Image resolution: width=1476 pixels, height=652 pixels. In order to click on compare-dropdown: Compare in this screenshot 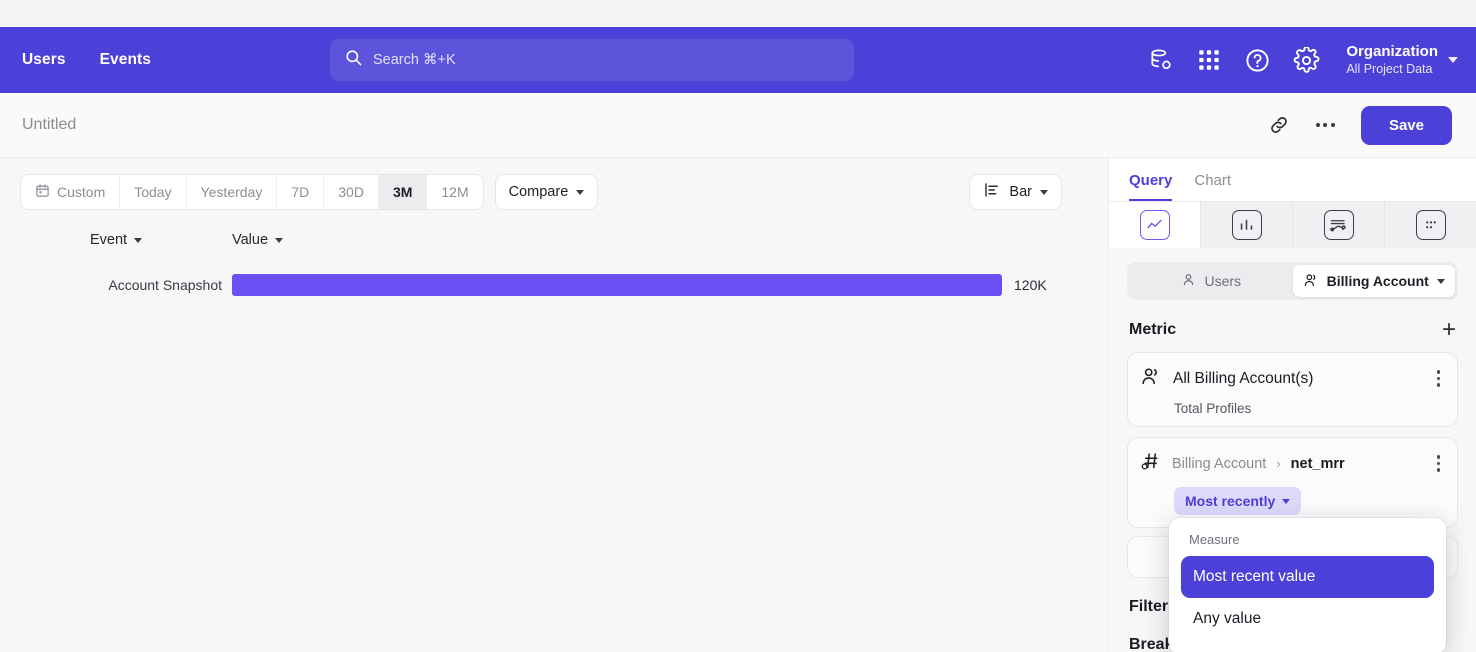, I will do `click(546, 192)`.